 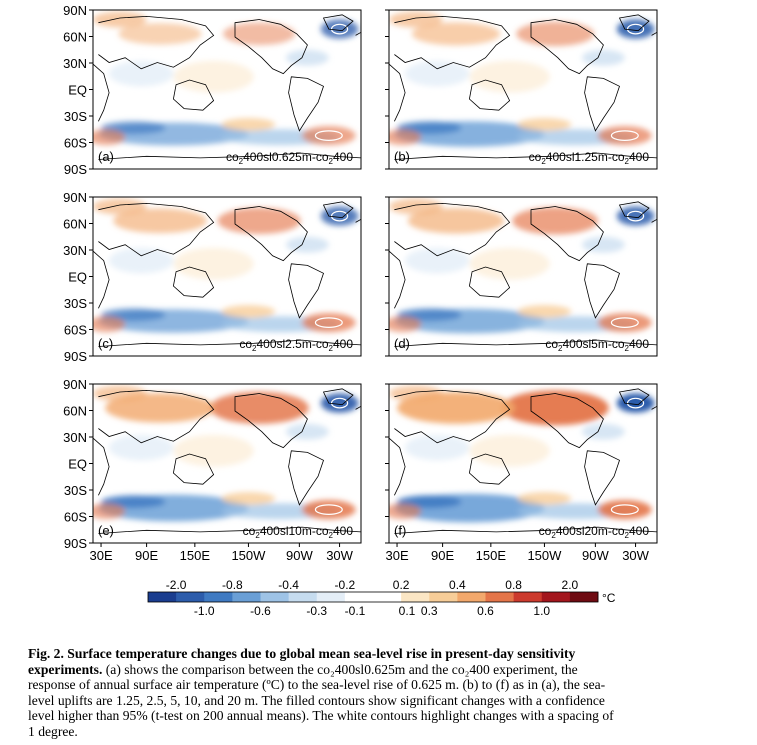 What do you see at coordinates (316, 611) in the screenshot?
I see `colorbar-bottom-label: -0.3` at bounding box center [316, 611].